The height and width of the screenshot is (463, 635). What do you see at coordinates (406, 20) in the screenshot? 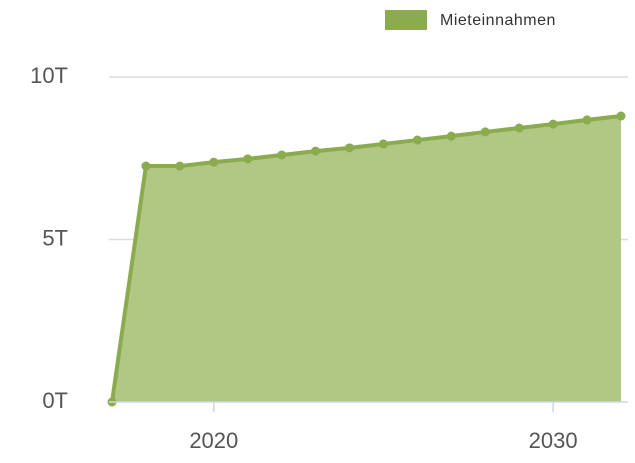
I see `legend-swatch` at bounding box center [406, 20].